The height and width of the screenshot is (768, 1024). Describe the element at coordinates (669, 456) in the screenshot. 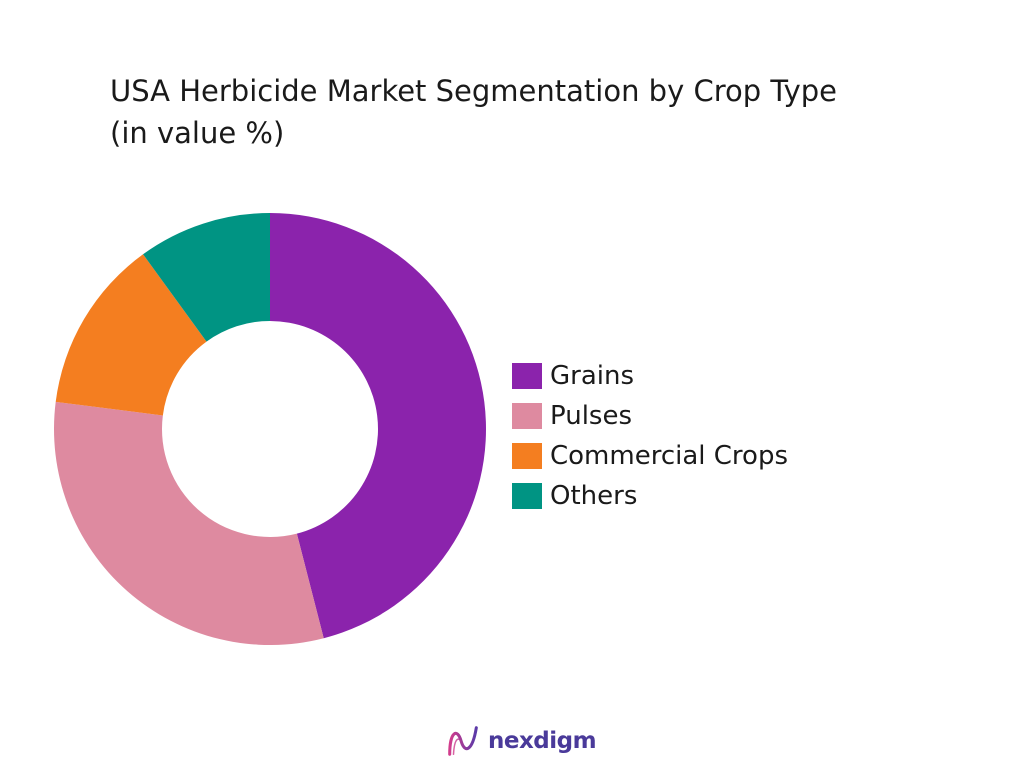

I see `legend-label-commercial-crops: Commercial Crops` at that location.